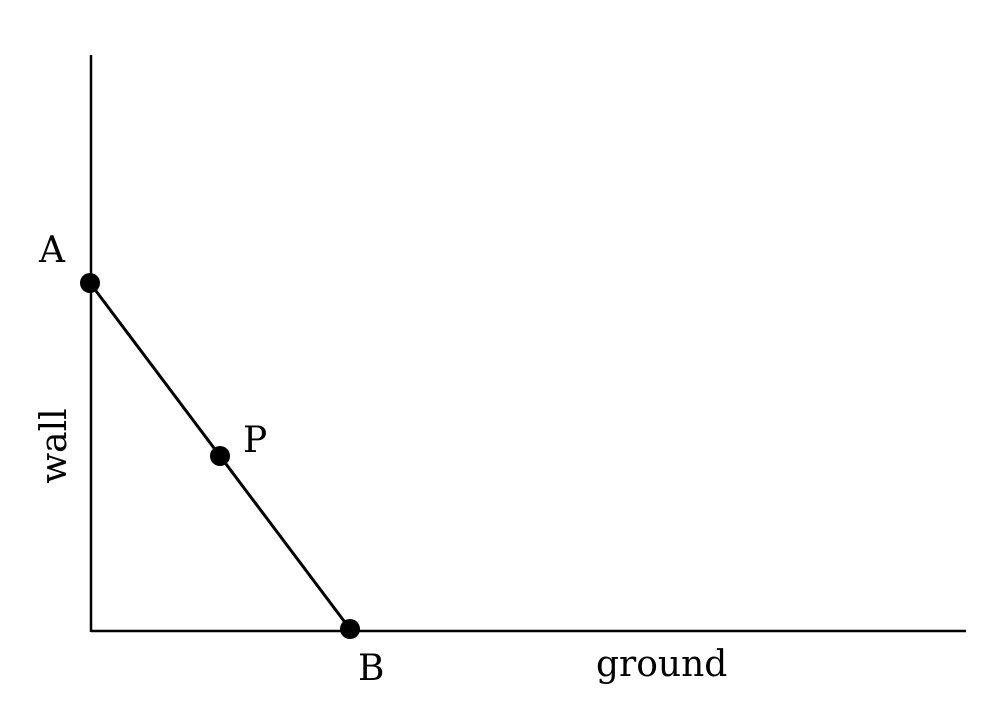 This screenshot has height=708, width=1008. Describe the element at coordinates (220, 456) in the screenshot. I see `point-p-dot` at that location.